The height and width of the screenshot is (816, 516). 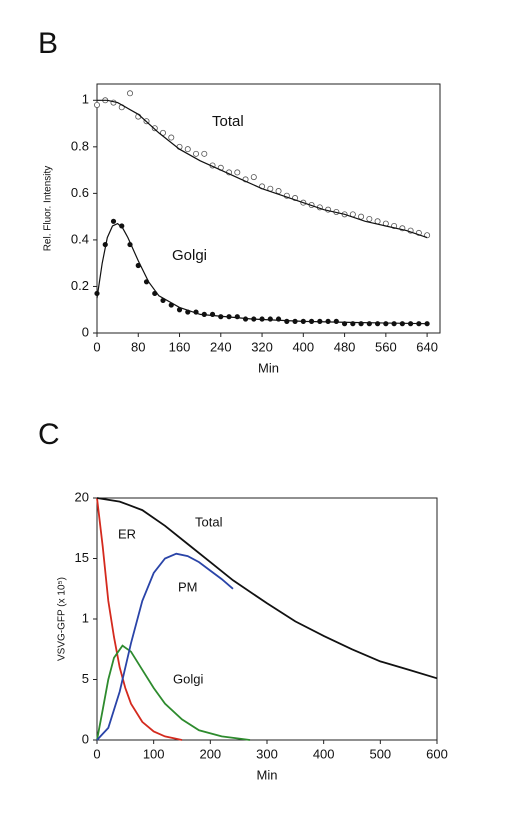 What do you see at coordinates (80, 285) in the screenshot?
I see `y-tick-label: 0.2` at bounding box center [80, 285].